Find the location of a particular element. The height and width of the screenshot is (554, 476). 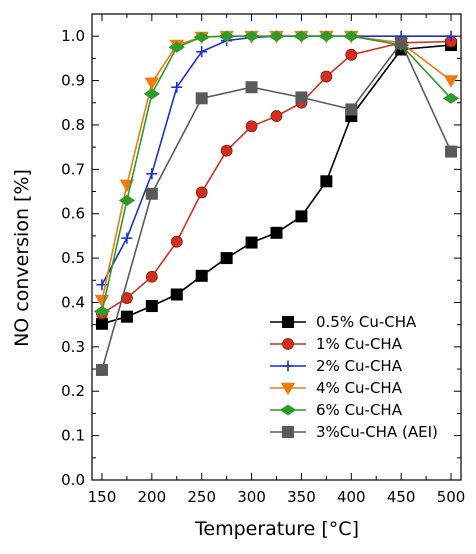

x-tick-label: 400 is located at coordinates (351, 497).